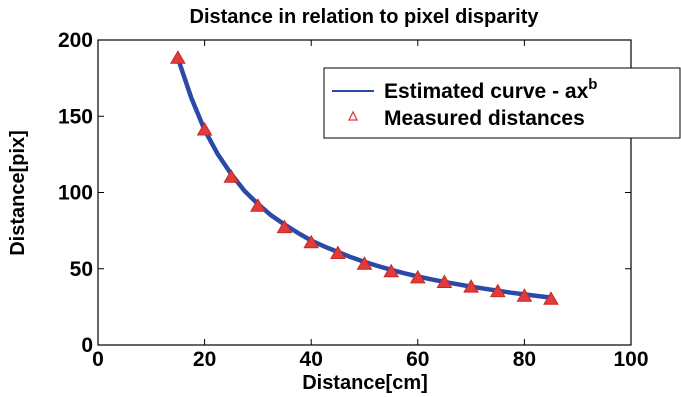 This screenshot has width=681, height=397. I want to click on x-tick-label: 100, so click(630, 359).